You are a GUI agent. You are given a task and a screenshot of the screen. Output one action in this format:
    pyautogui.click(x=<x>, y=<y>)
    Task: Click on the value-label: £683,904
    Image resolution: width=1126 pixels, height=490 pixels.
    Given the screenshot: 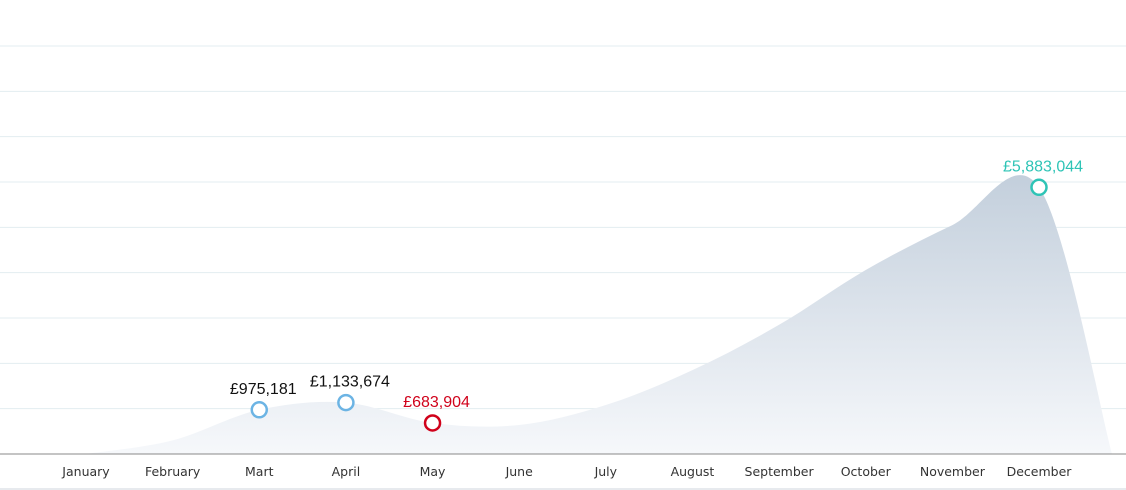 What is the action you would take?
    pyautogui.click(x=436, y=402)
    